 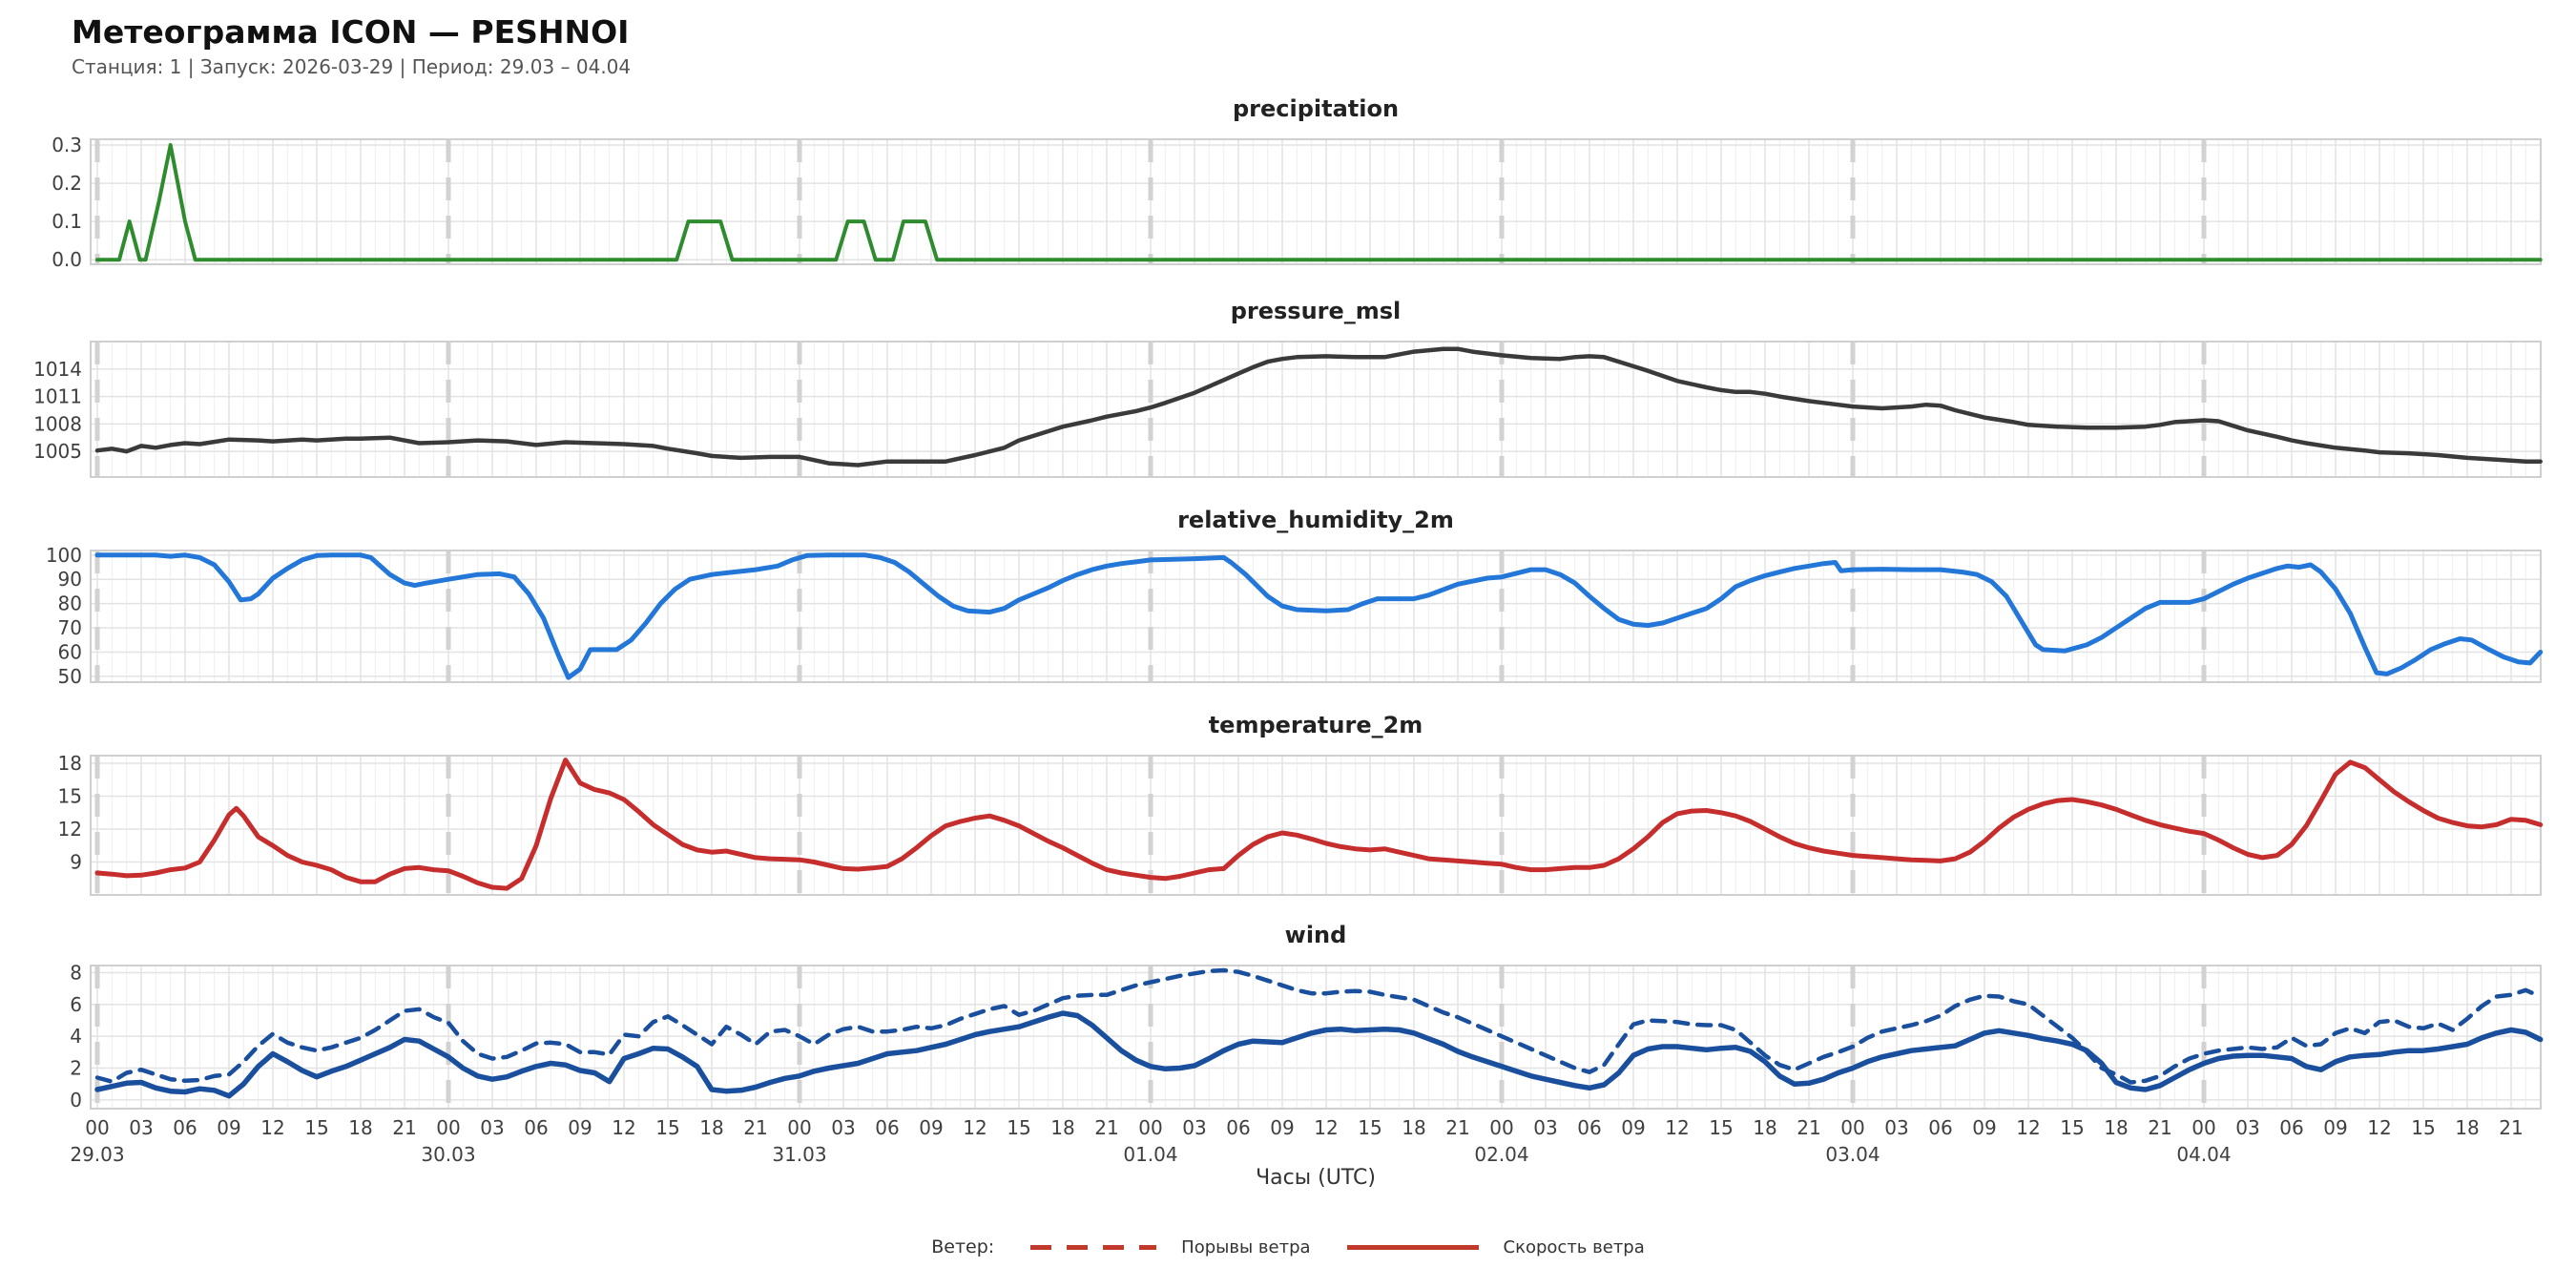 I want to click on chart-pressure_msl: 1005 1008 1011 1014, so click(x=1288, y=409).